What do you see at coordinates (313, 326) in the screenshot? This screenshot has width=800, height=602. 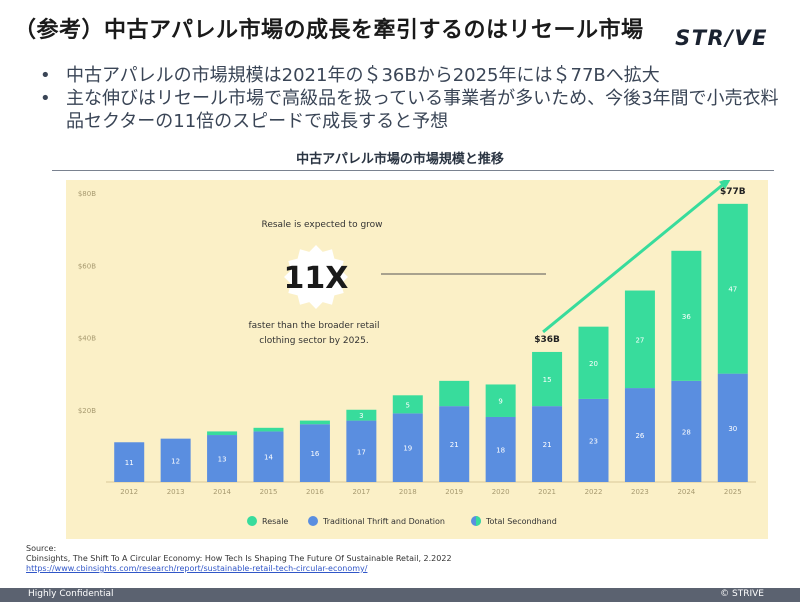 I see `callout-bottom-line: faster than the broader retail` at bounding box center [313, 326].